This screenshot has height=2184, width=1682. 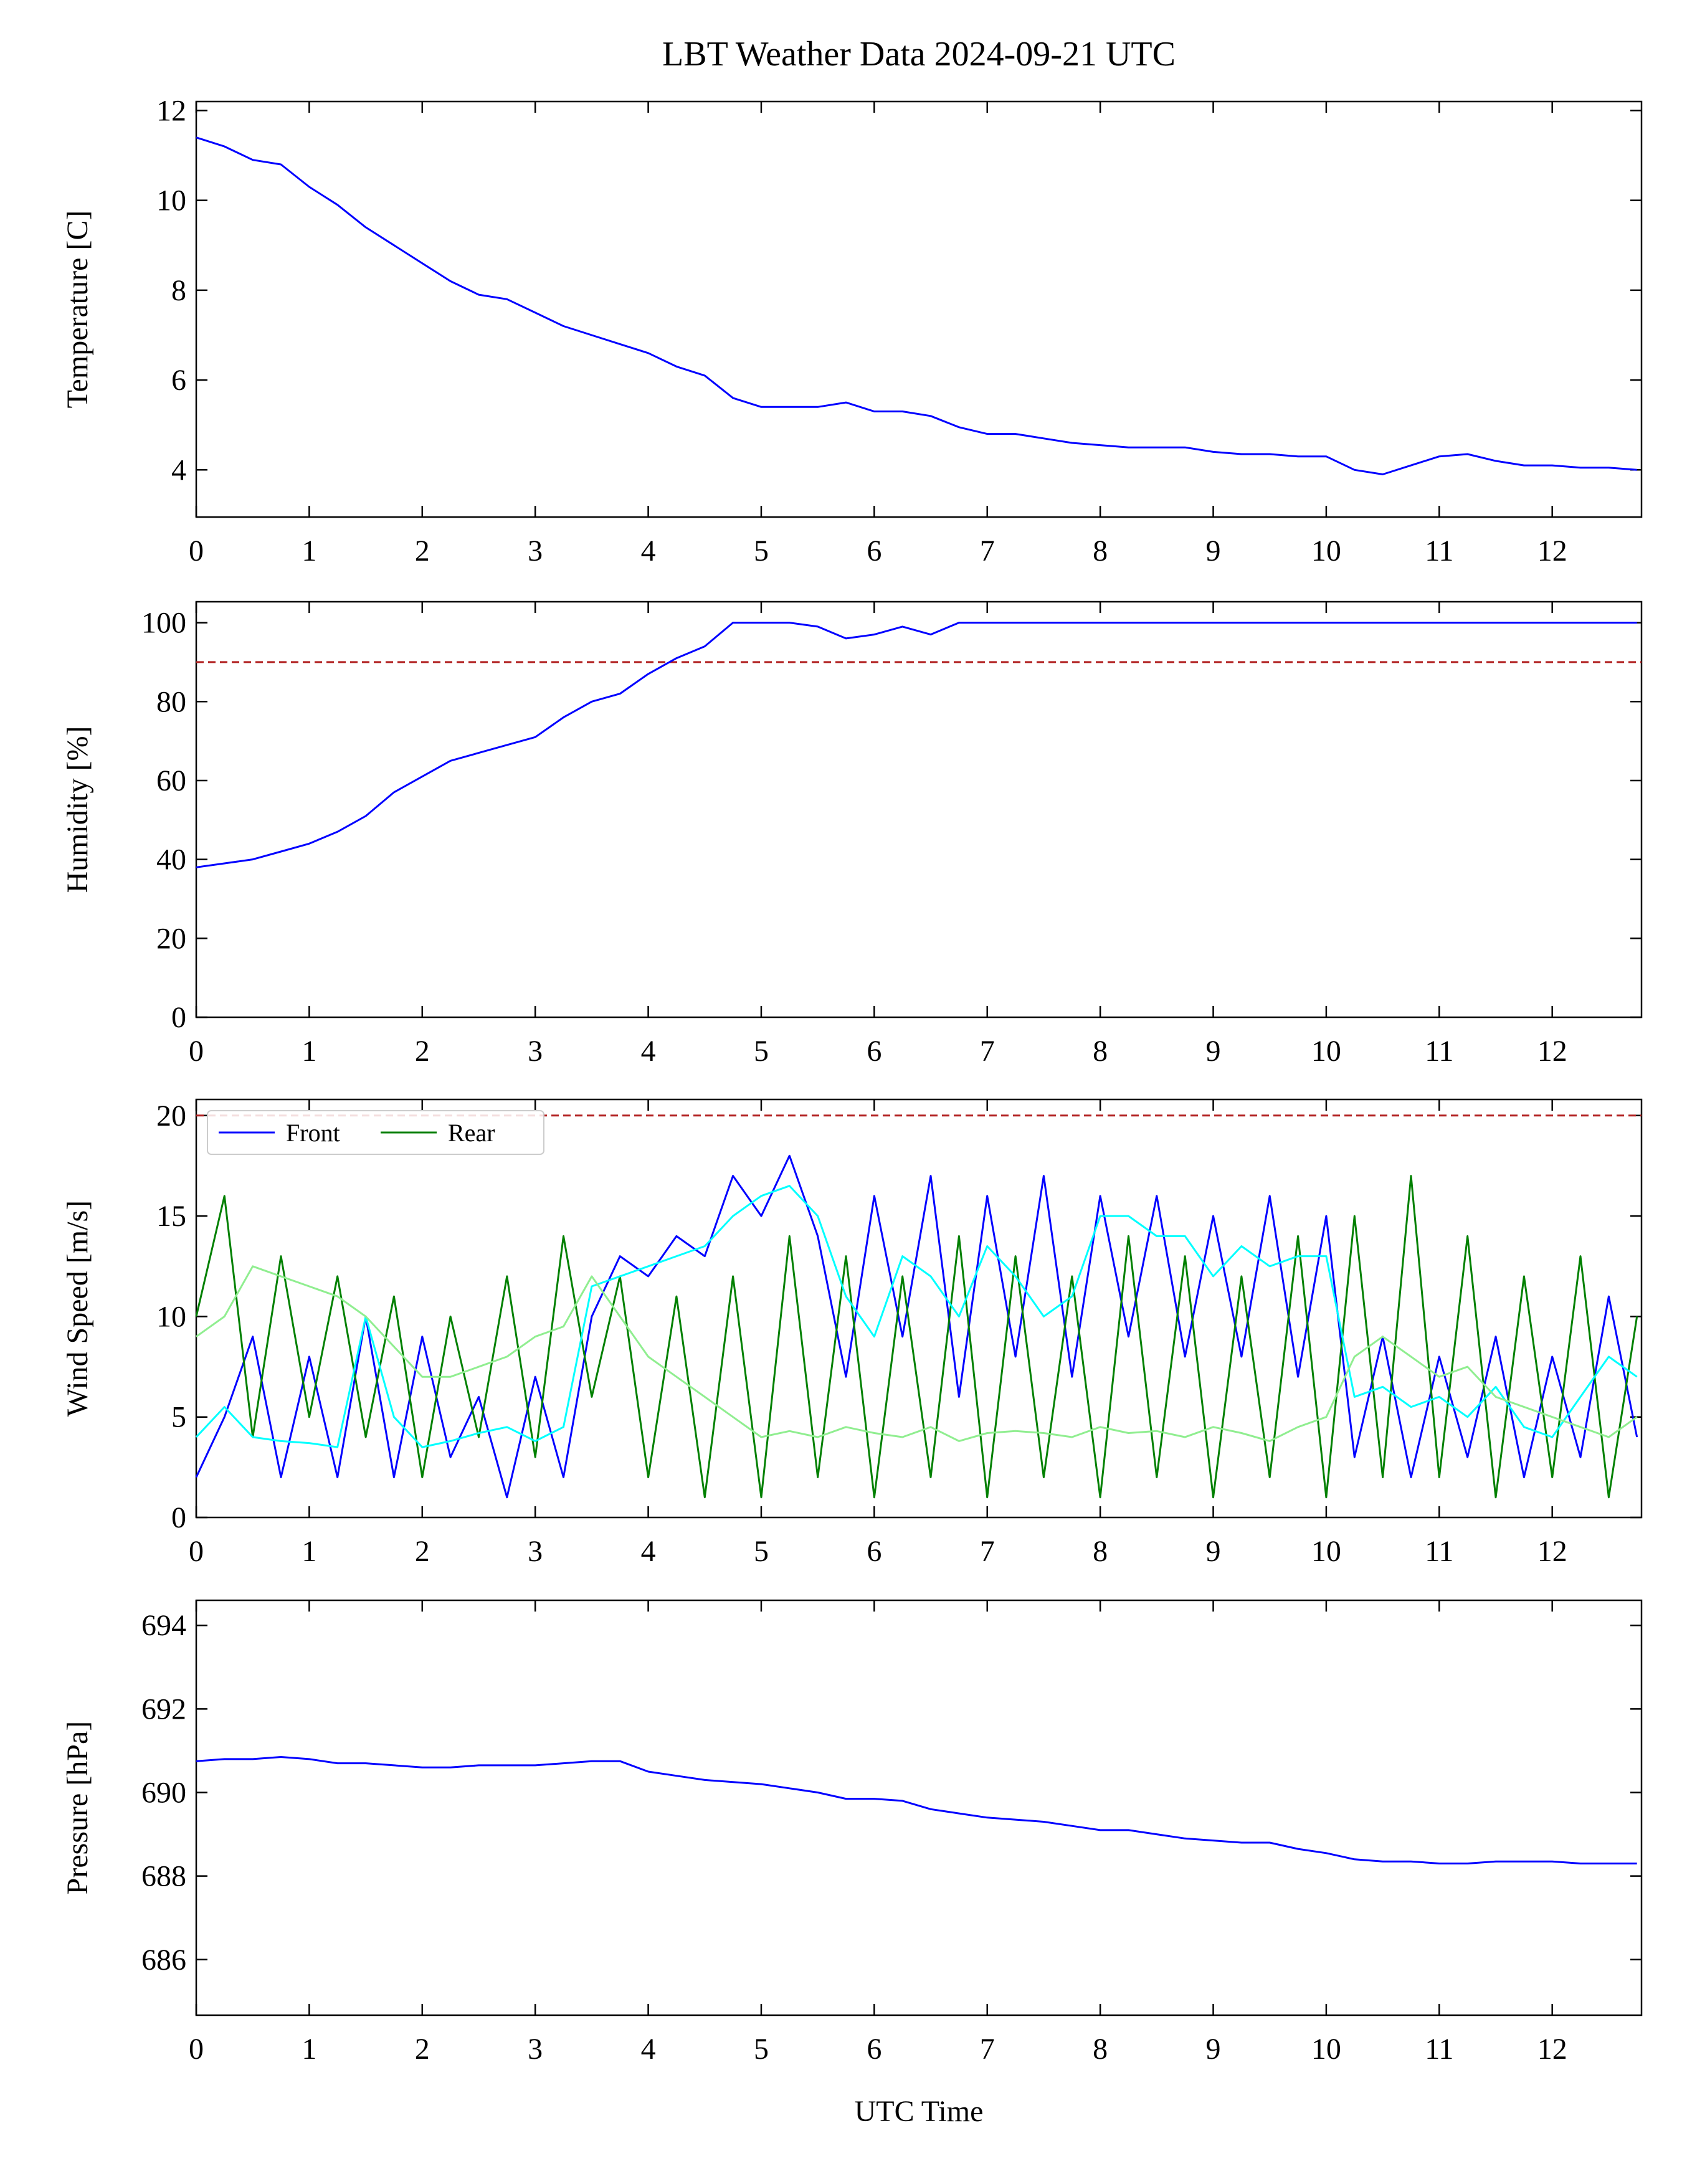 What do you see at coordinates (163, 1709) in the screenshot?
I see `y-tick-label: 692` at bounding box center [163, 1709].